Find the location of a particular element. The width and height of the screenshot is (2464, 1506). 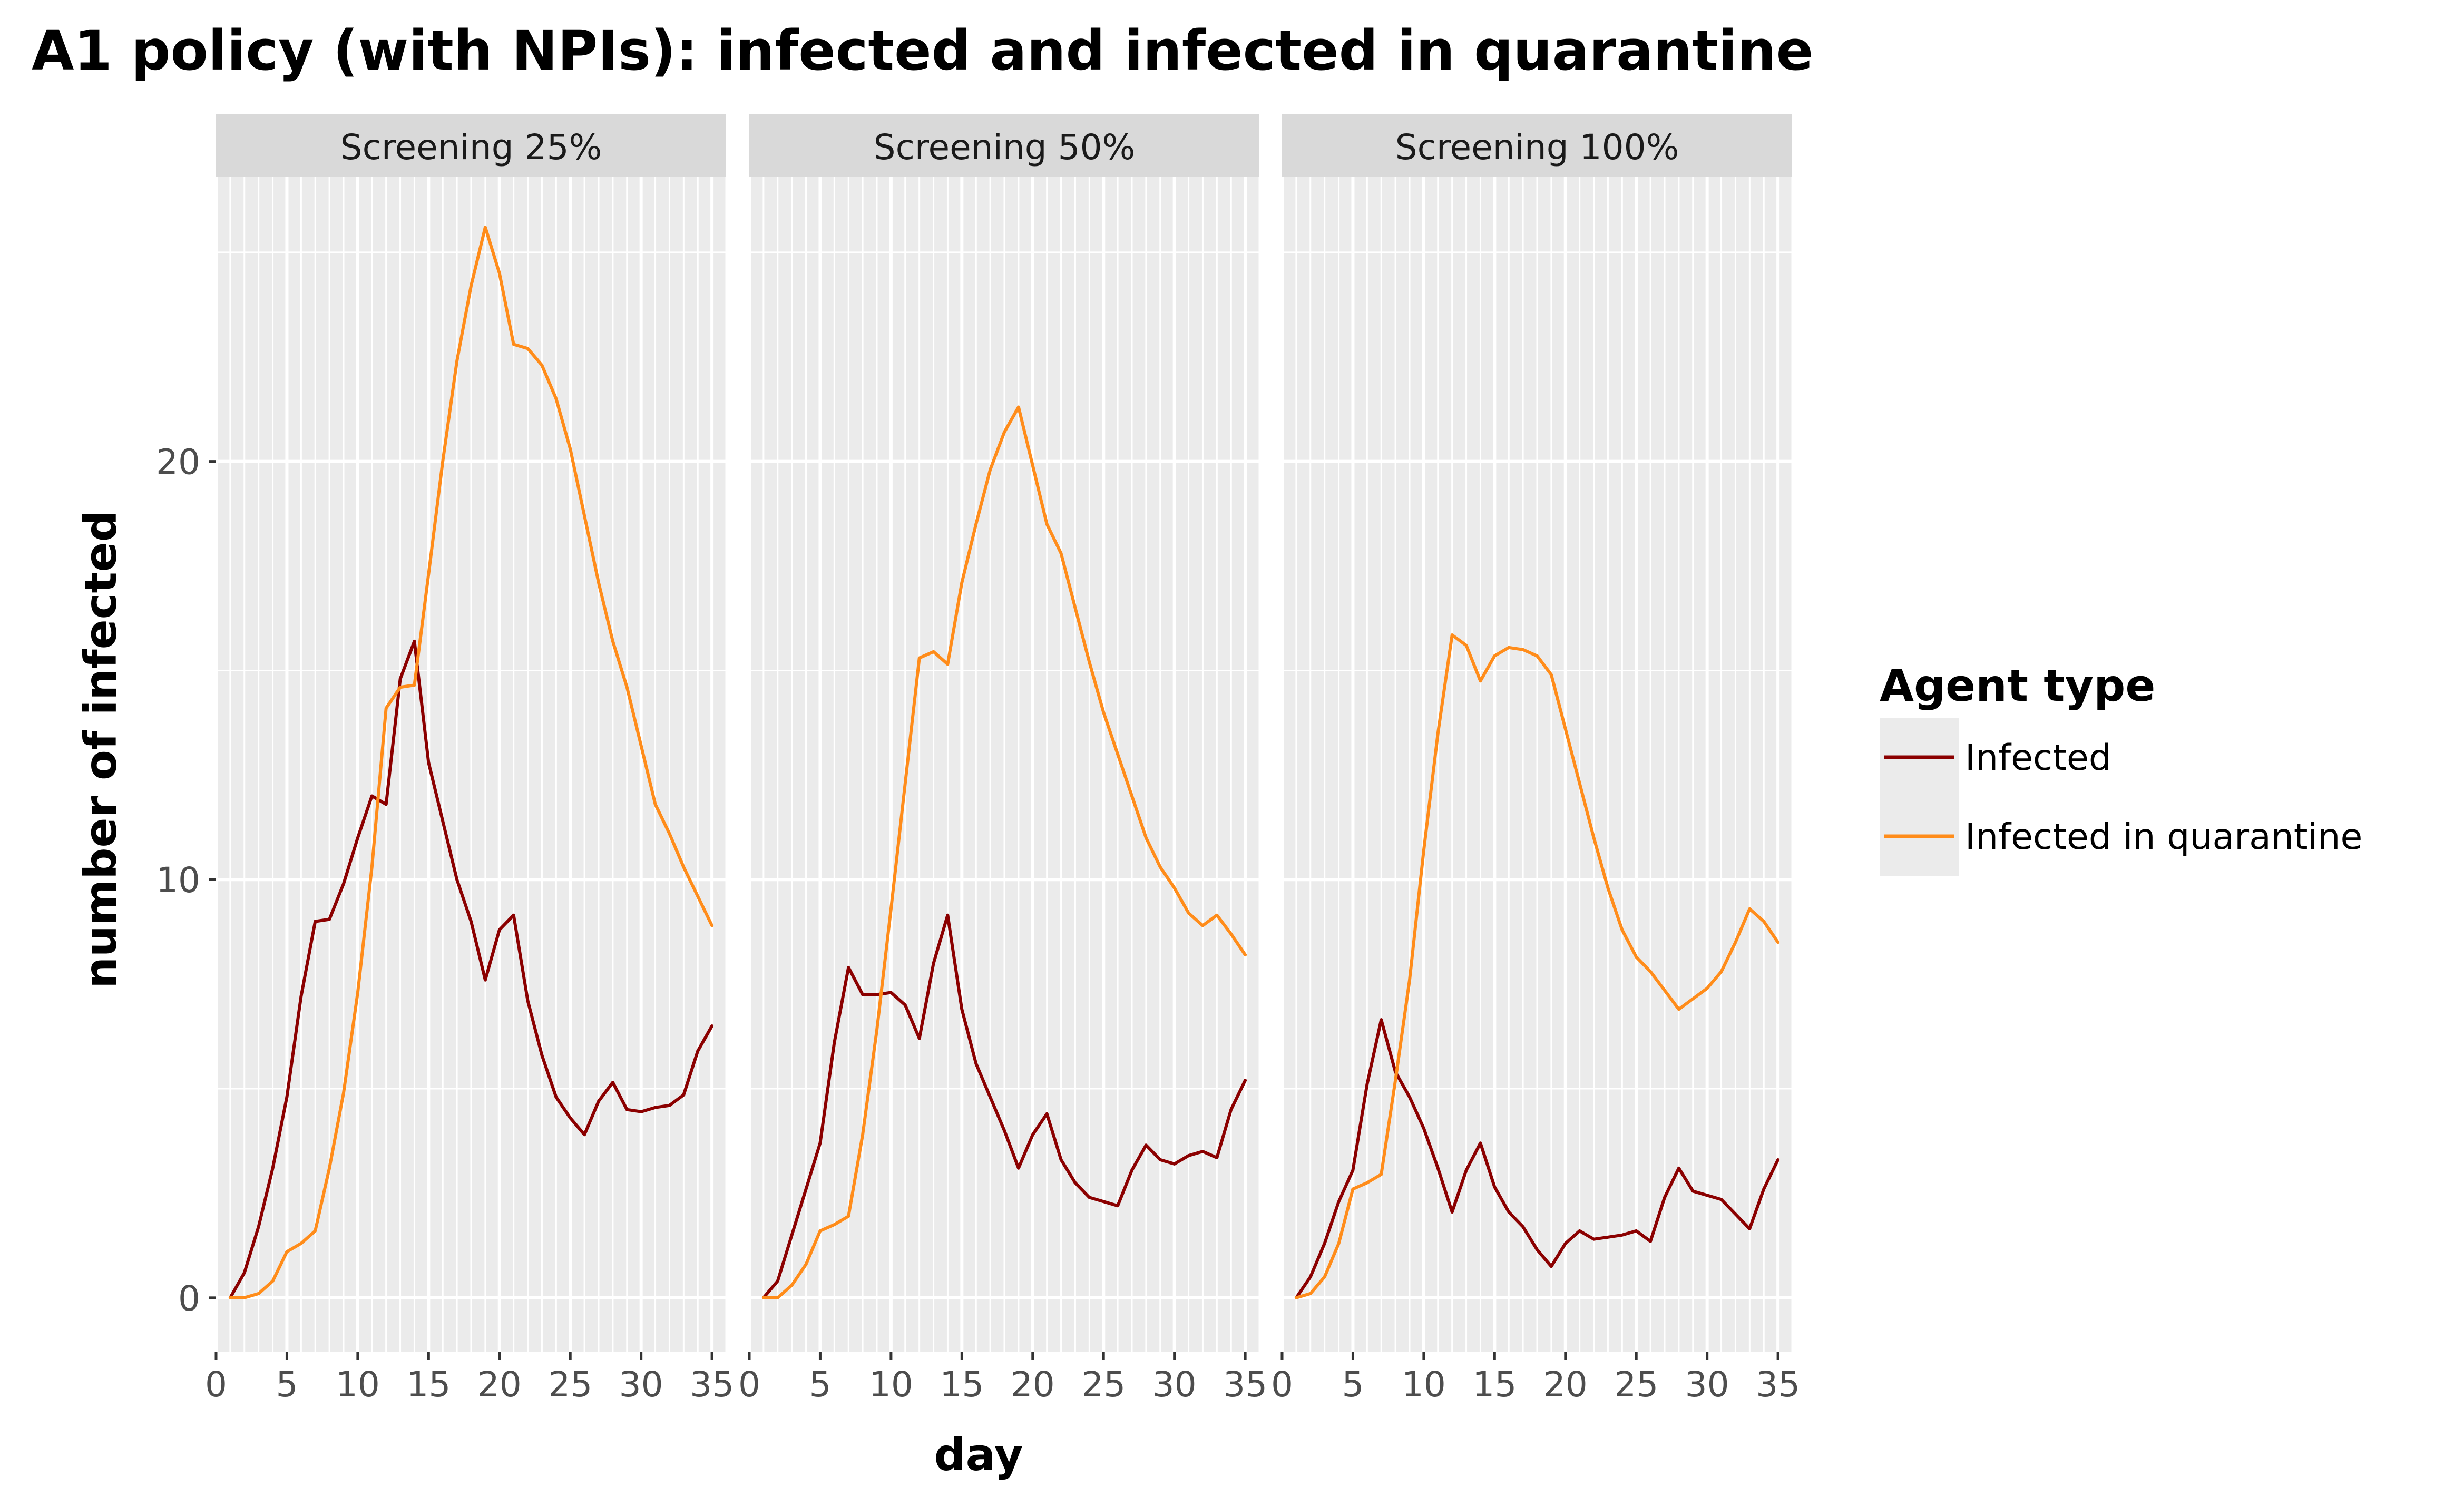

panel-strip-label: Screening 100% is located at coordinates (1537, 148).